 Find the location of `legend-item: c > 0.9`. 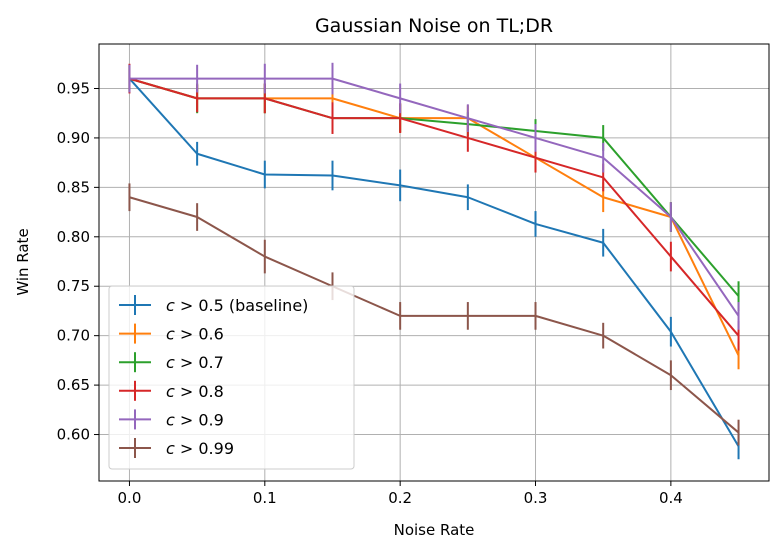

legend-item: c > 0.9 is located at coordinates (171, 419).